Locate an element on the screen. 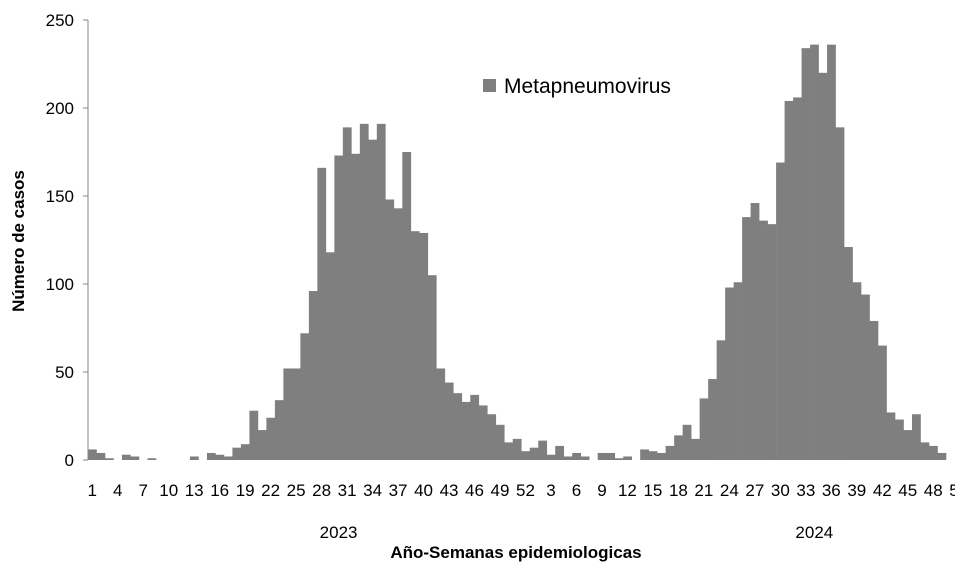 Image resolution: width=955 pixels, height=564 pixels. x-tick-label: 16 is located at coordinates (219, 490).